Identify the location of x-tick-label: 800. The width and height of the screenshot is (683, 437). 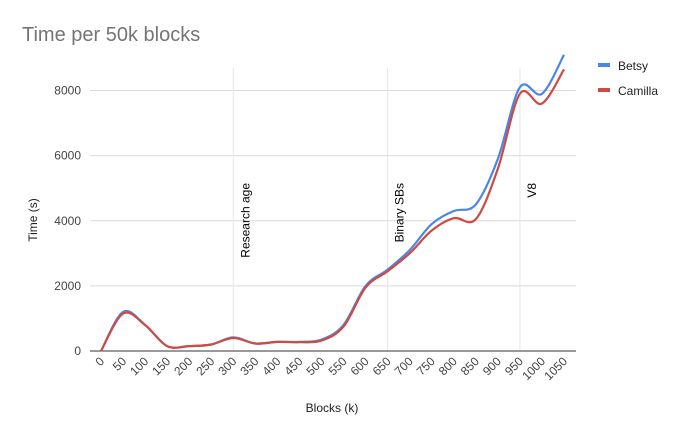
(448, 366).